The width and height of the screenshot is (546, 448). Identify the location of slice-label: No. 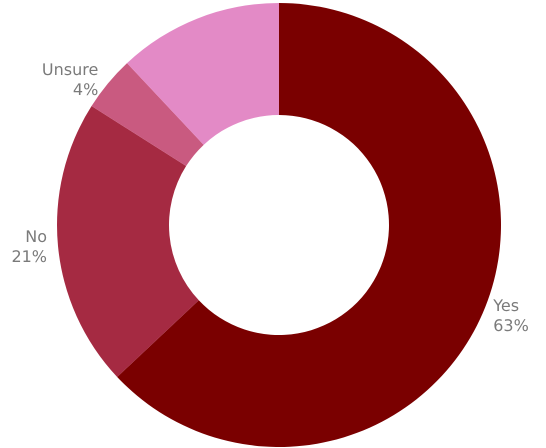
(36, 236).